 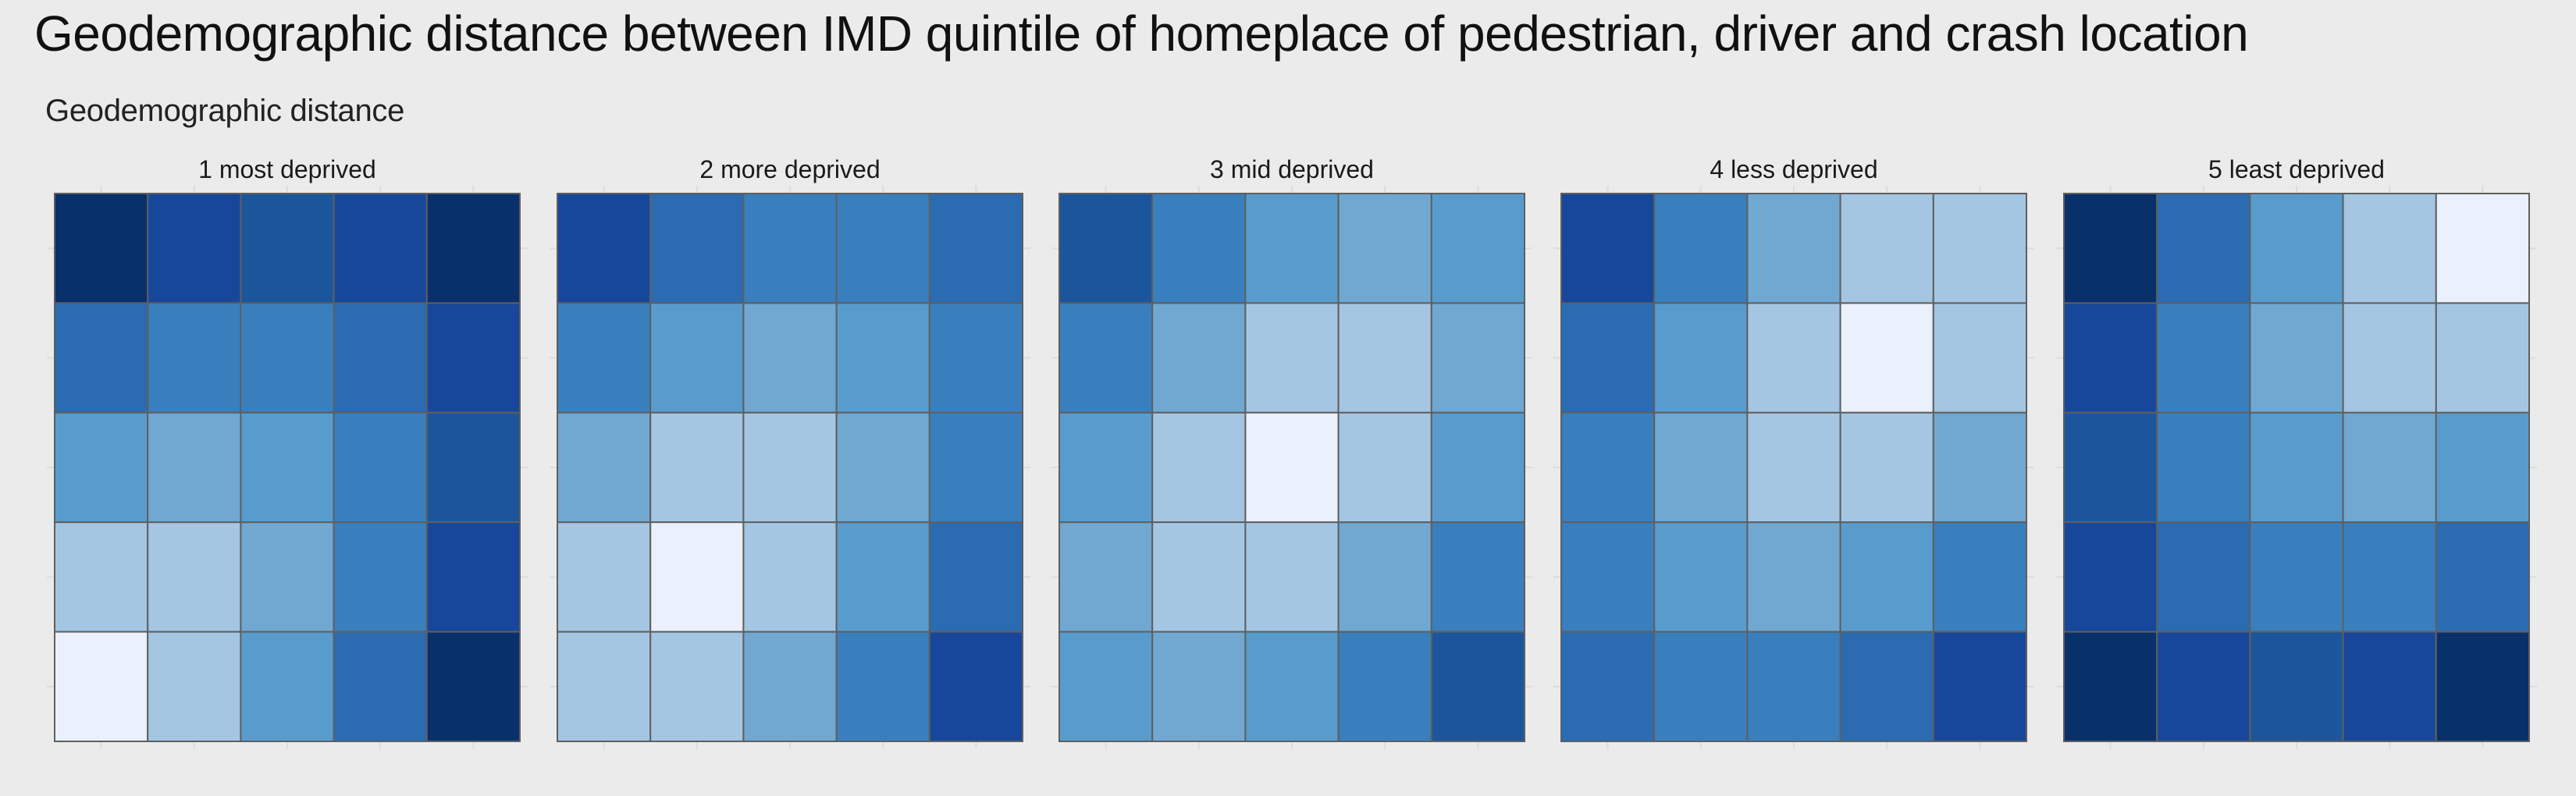 I want to click on heatmap-panel: 2 more deprived, so click(x=790, y=452).